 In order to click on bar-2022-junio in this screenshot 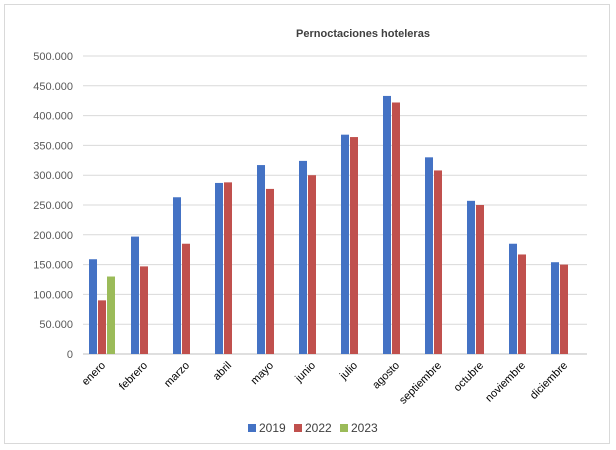, I will do `click(312, 264)`.